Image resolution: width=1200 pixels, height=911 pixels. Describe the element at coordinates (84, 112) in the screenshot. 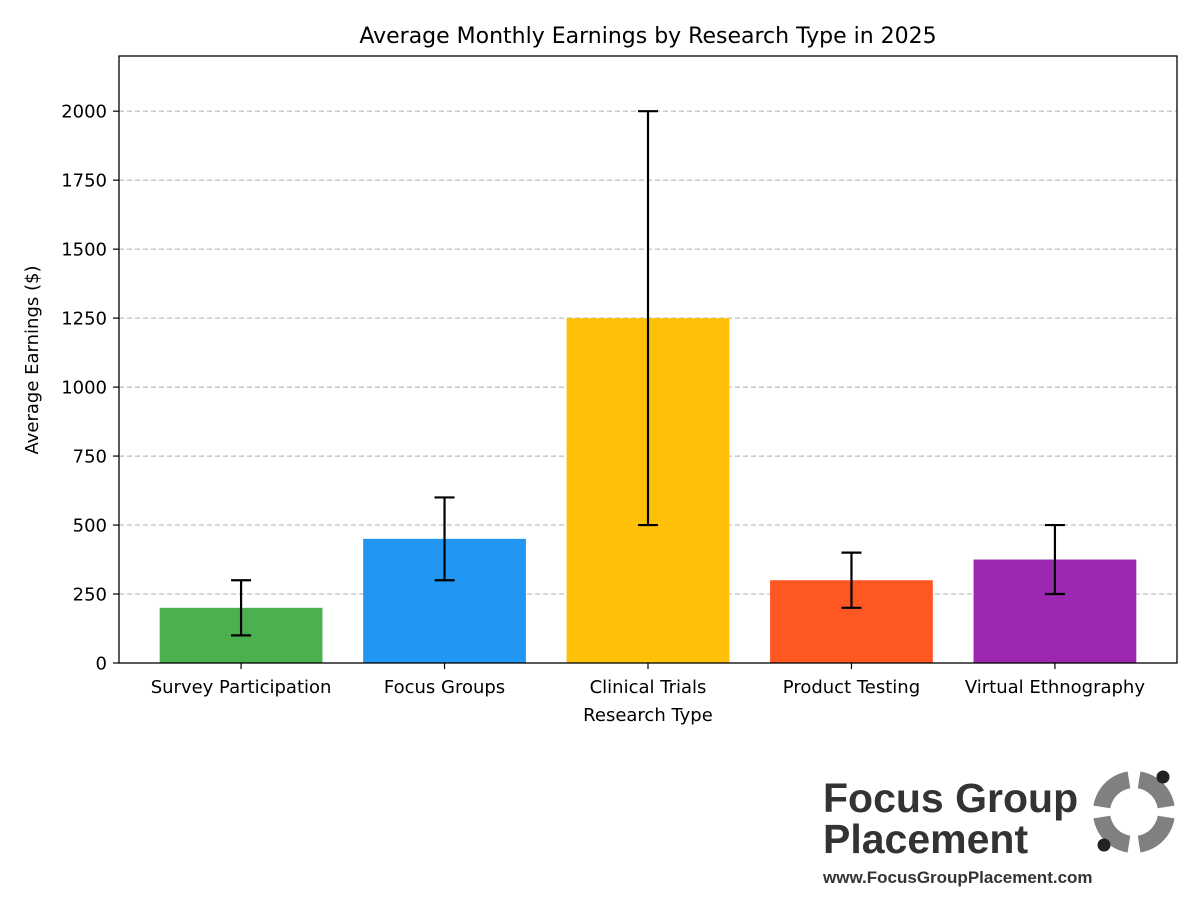

I see `y-tick-label: 2000` at that location.